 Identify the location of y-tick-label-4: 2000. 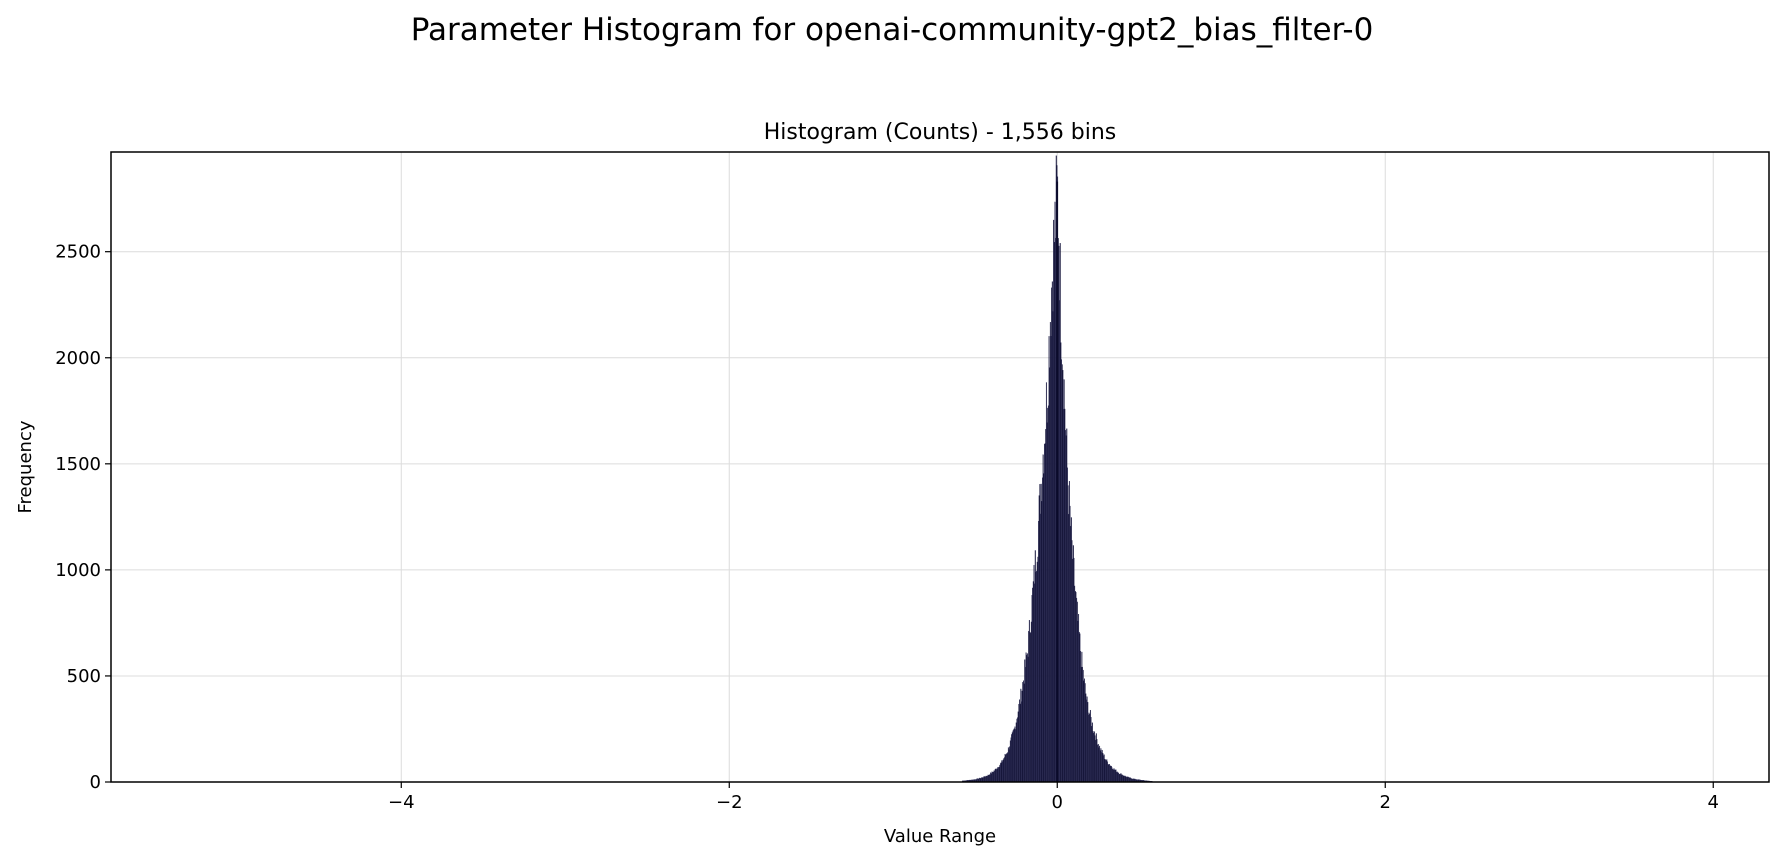
(78, 358).